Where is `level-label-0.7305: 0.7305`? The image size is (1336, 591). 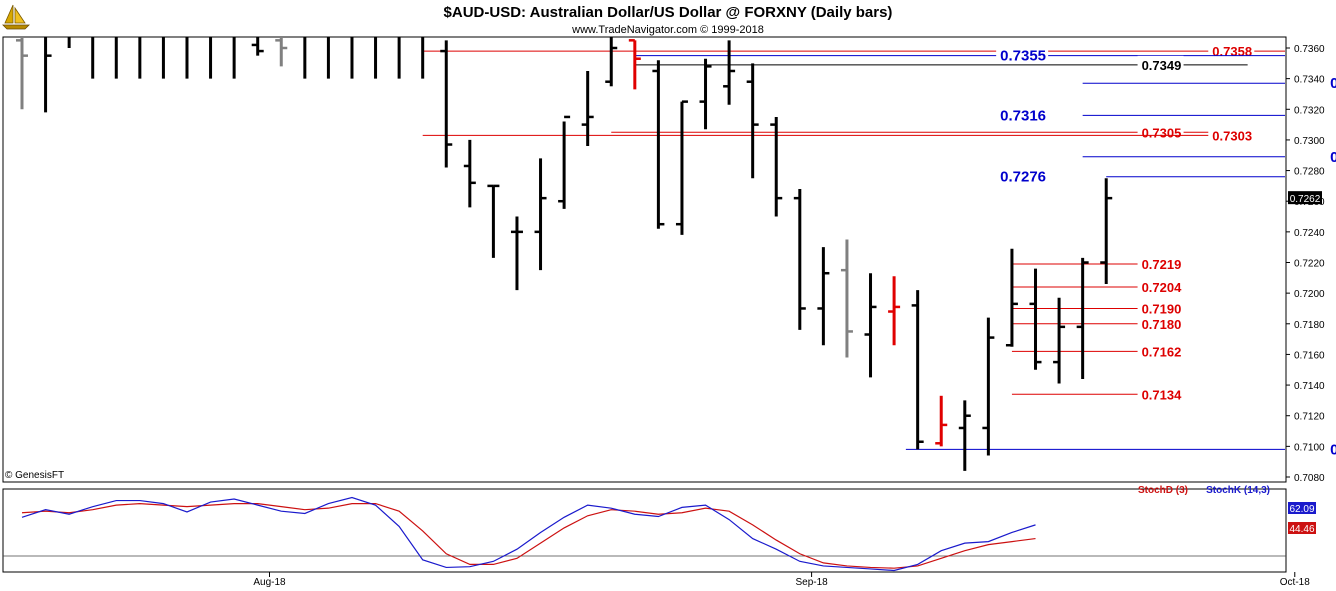 level-label-0.7305: 0.7305 is located at coordinates (1162, 132).